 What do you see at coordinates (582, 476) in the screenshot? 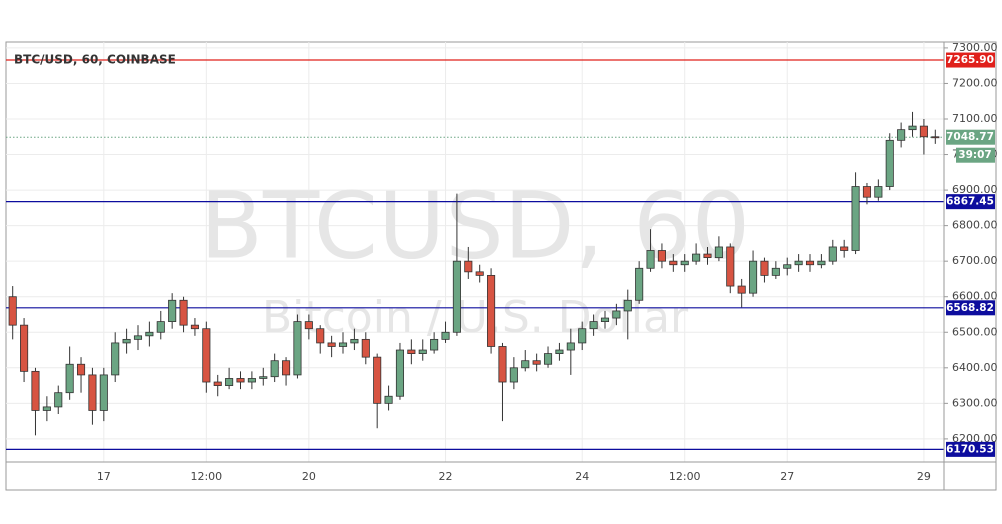
I see `x-tick-label: 24` at bounding box center [582, 476].